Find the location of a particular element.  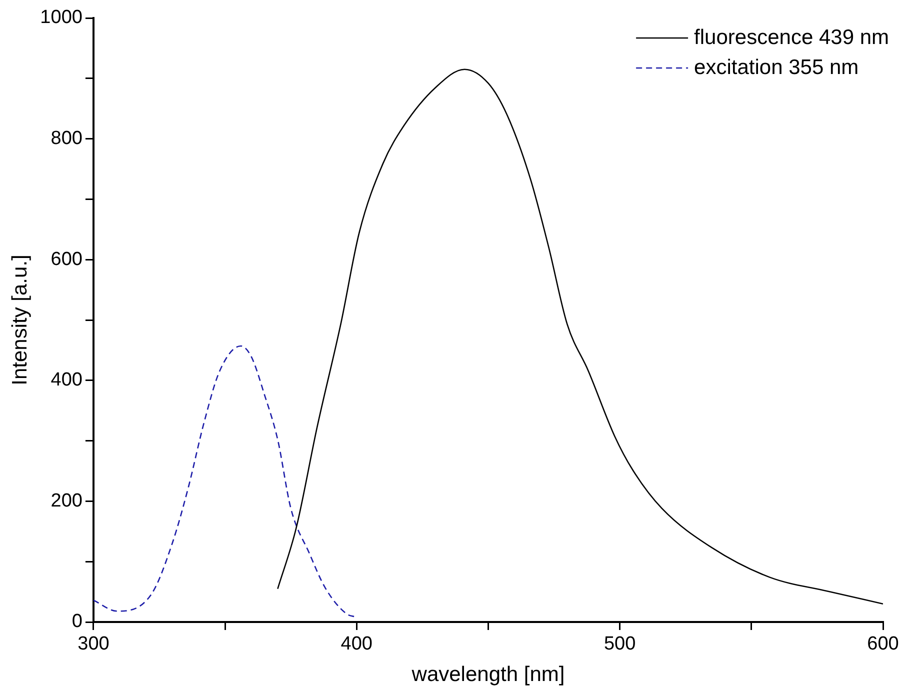

x-axis-title: wavelength [nm] is located at coordinates (487, 674).